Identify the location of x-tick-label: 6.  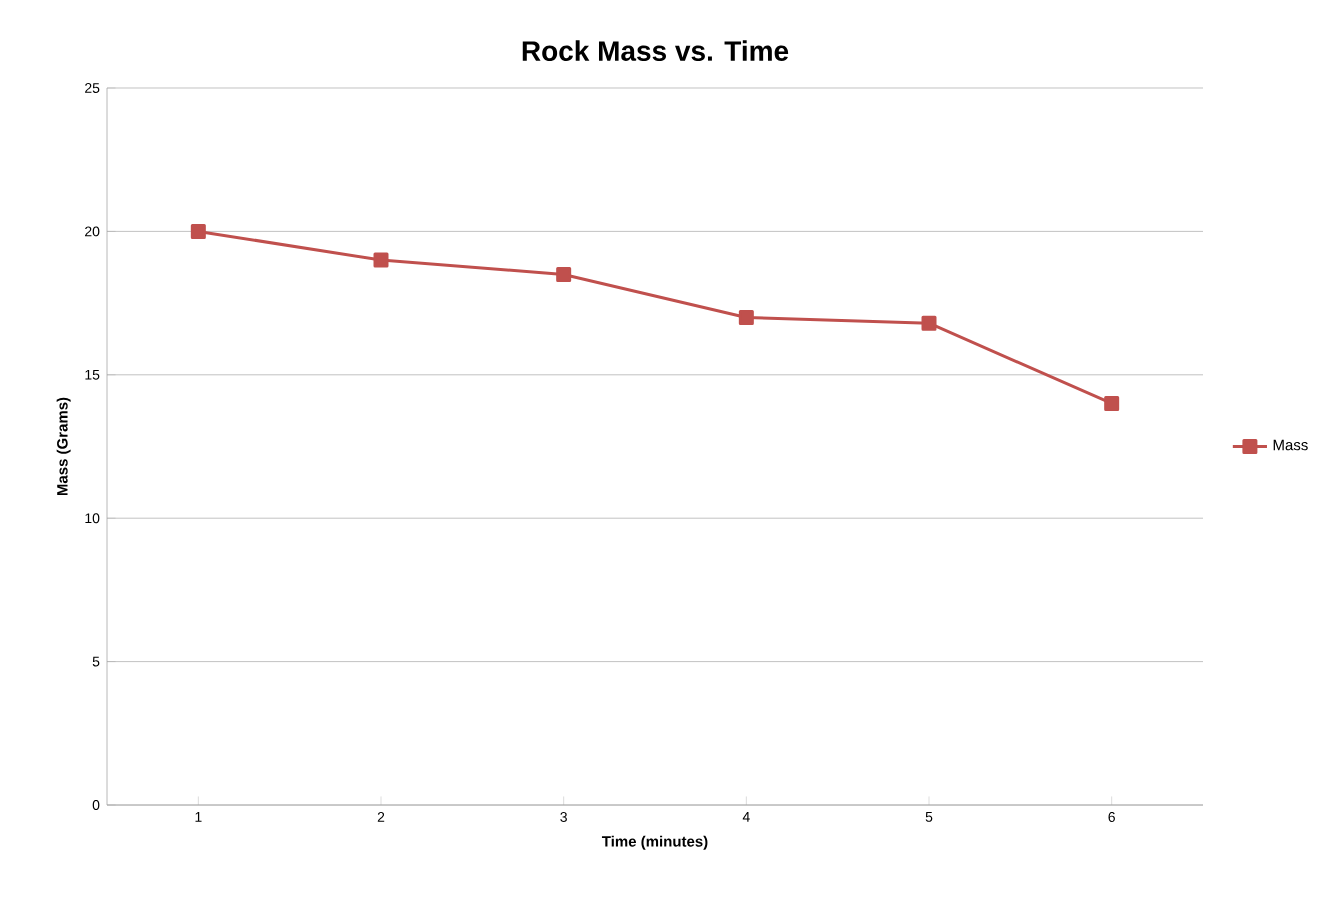
(1111, 817).